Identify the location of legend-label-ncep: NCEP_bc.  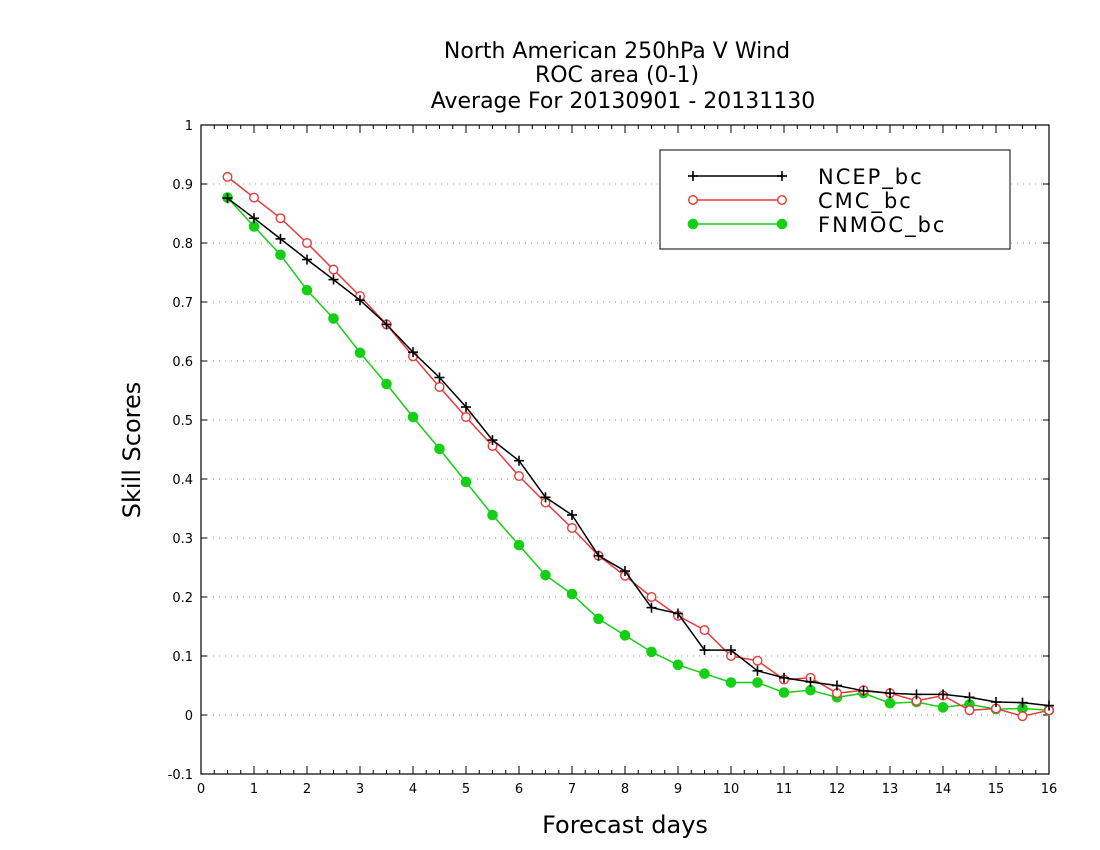
(871, 177).